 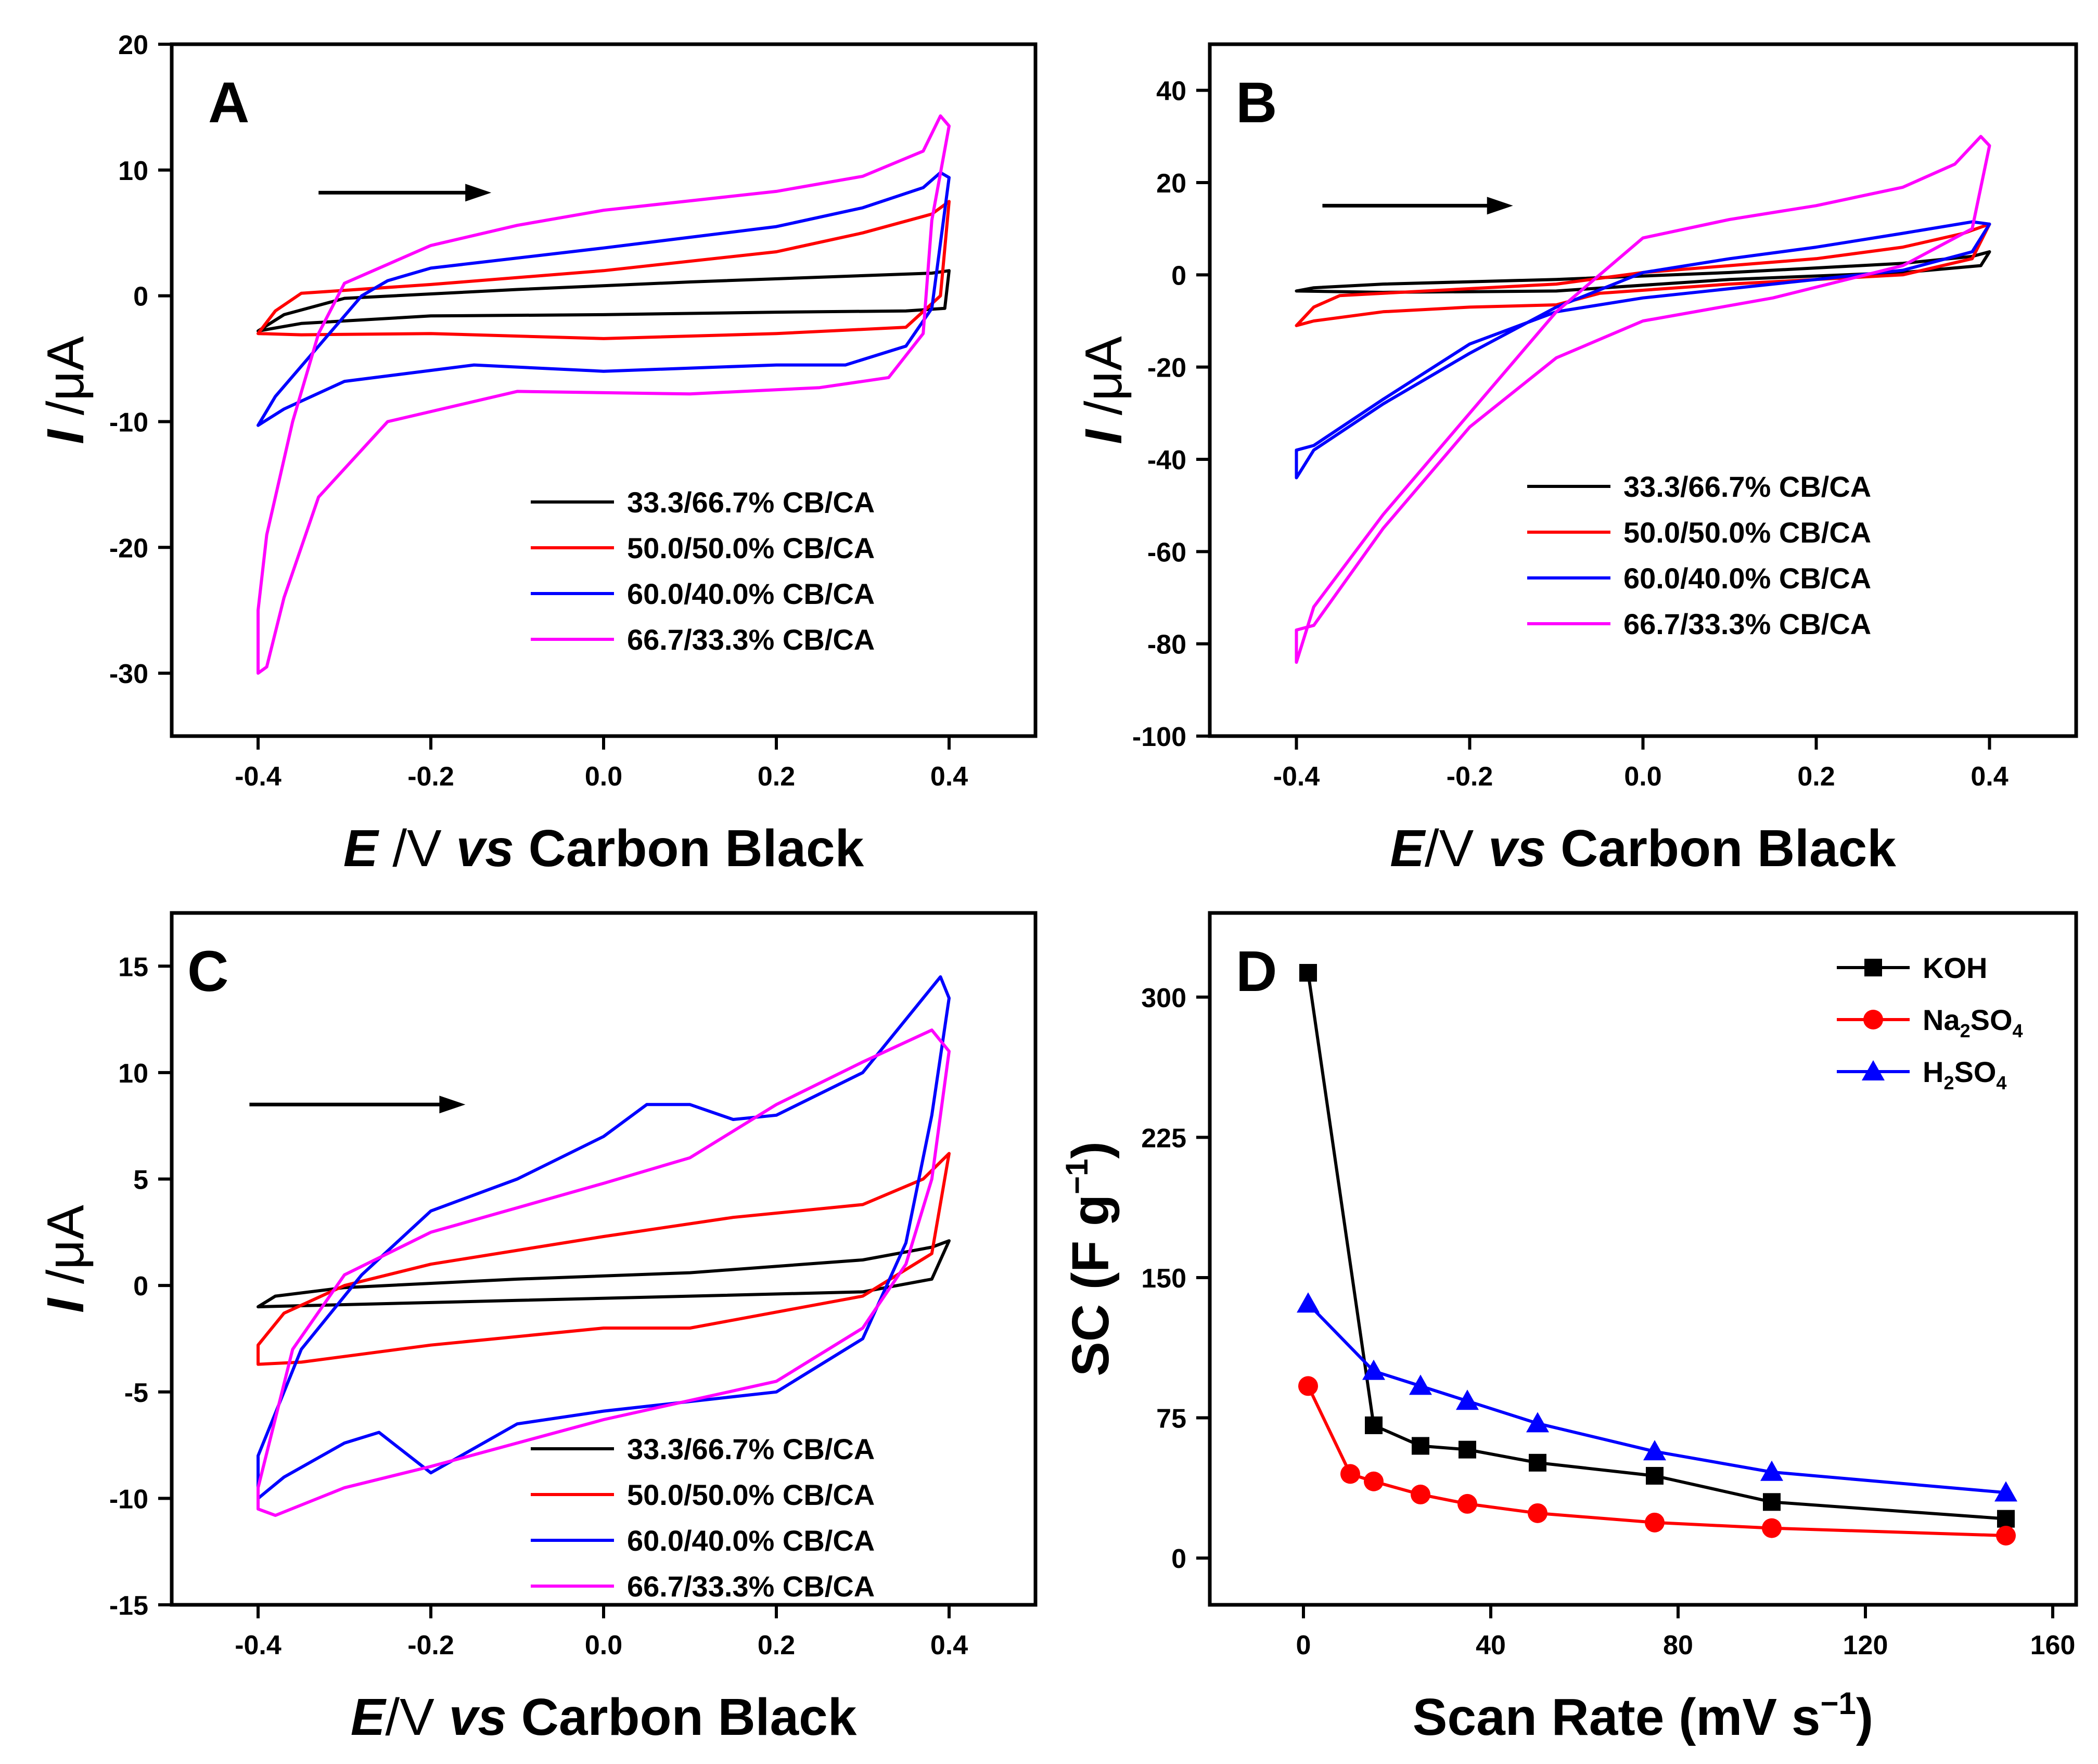 I want to click on y-tick-label: 300, so click(x=1163, y=998).